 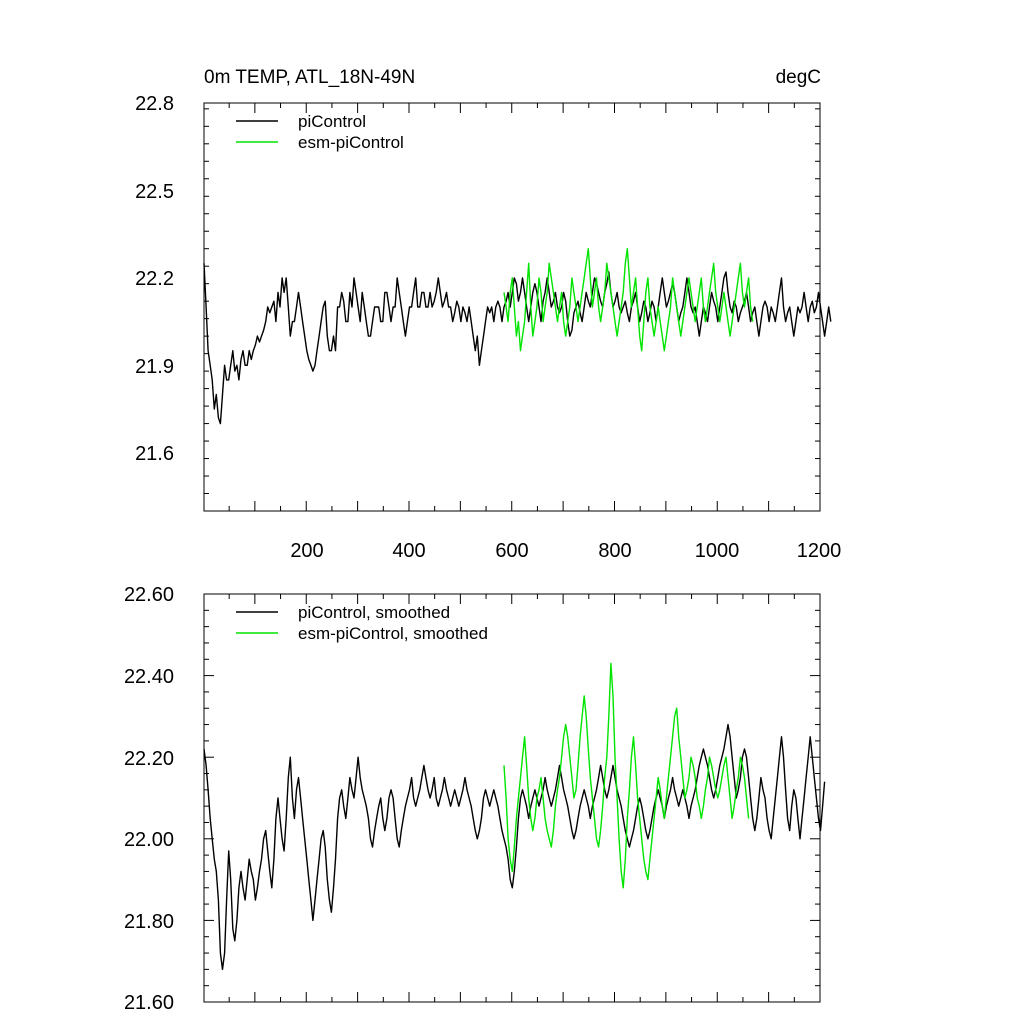 What do you see at coordinates (149, 1003) in the screenshot?
I see `bottom-y-tick-label: 21.60` at bounding box center [149, 1003].